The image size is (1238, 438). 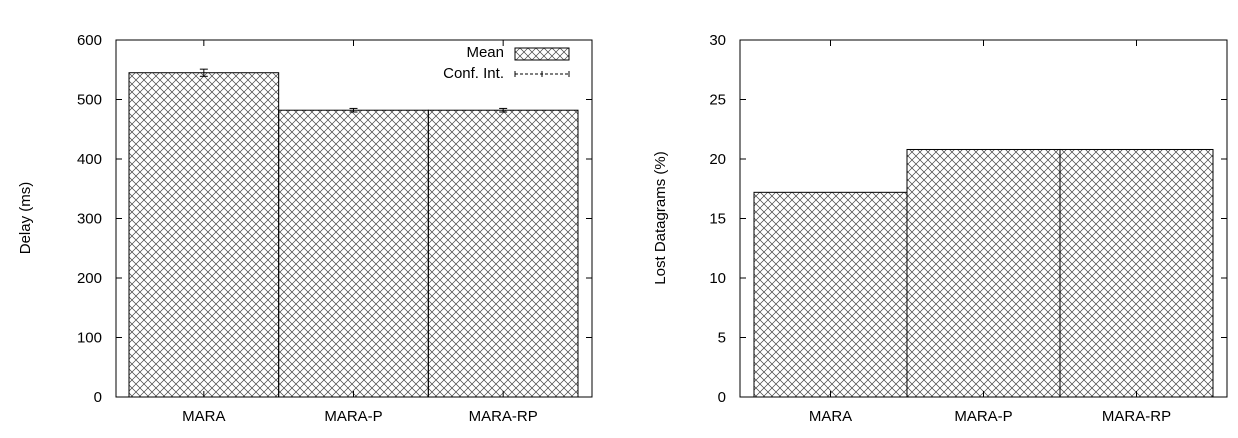 I want to click on lost-y-tick-label: 5, so click(x=722, y=338).